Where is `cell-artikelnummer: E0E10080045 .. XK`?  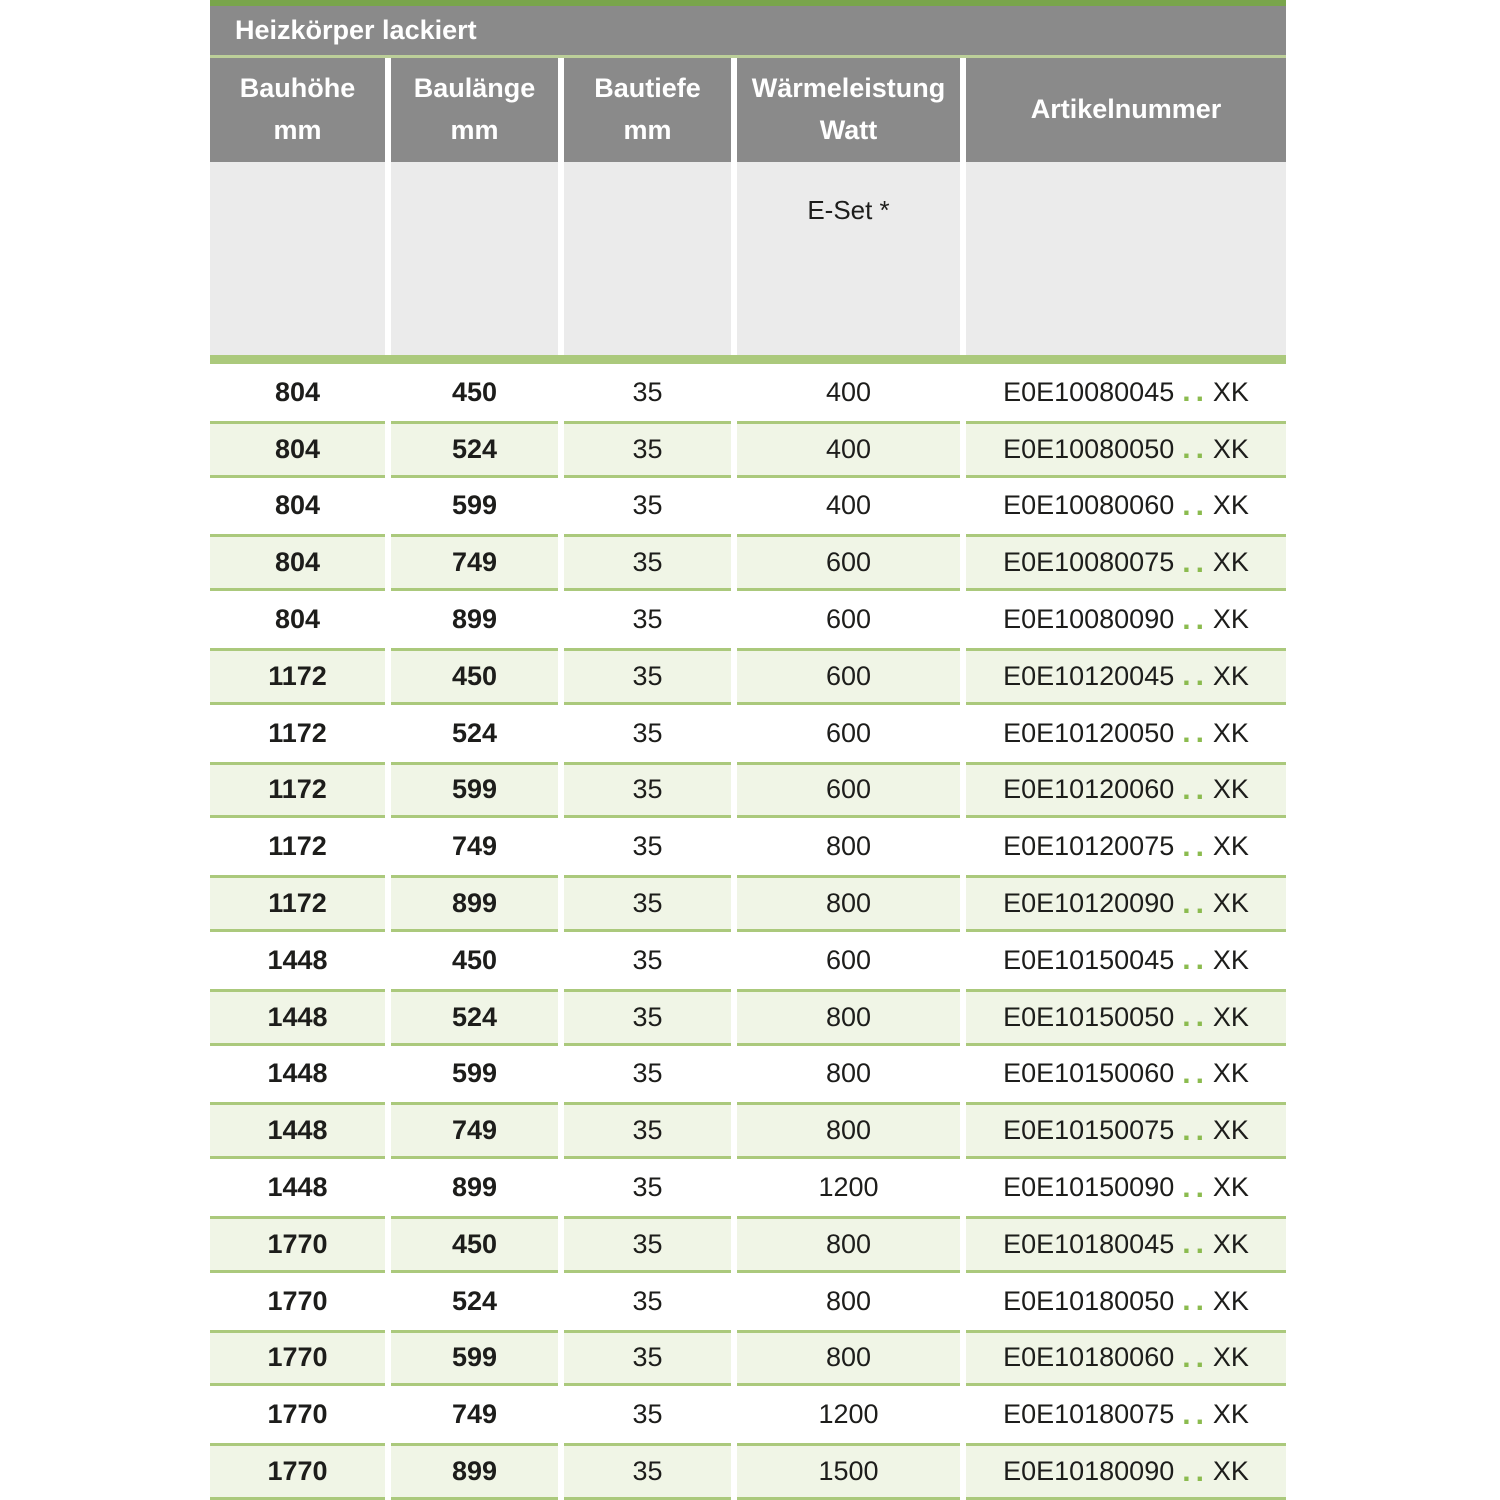 cell-artikelnummer: E0E10080045 .. XK is located at coordinates (1126, 392).